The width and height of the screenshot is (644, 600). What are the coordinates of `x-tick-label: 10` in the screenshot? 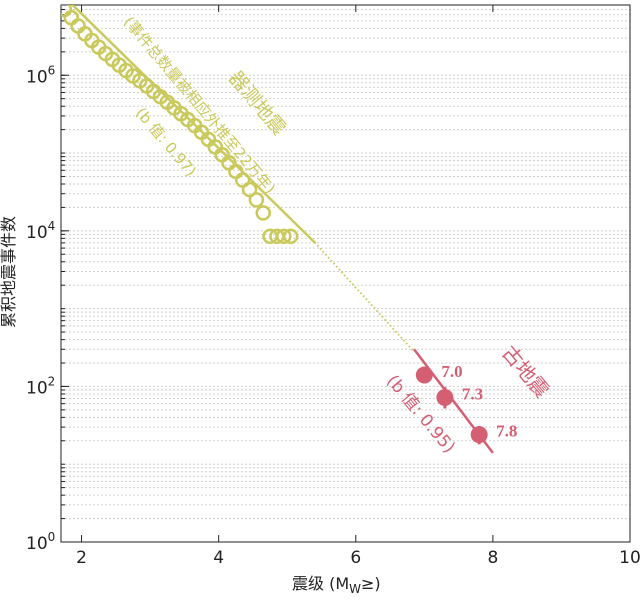 It's located at (630, 558).